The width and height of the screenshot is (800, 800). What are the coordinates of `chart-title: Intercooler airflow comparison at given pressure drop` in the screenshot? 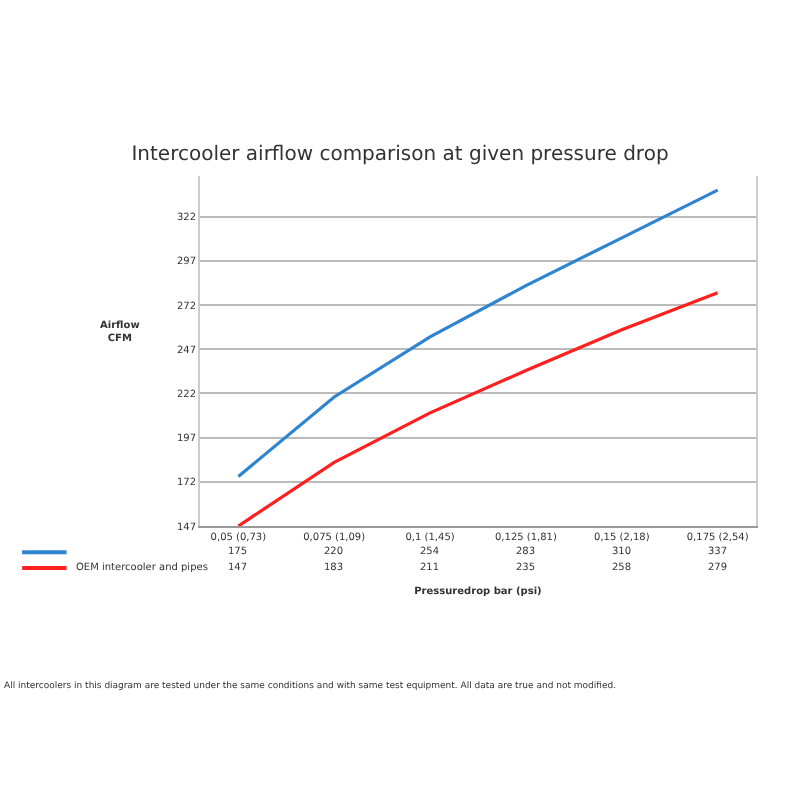 It's located at (400, 155).